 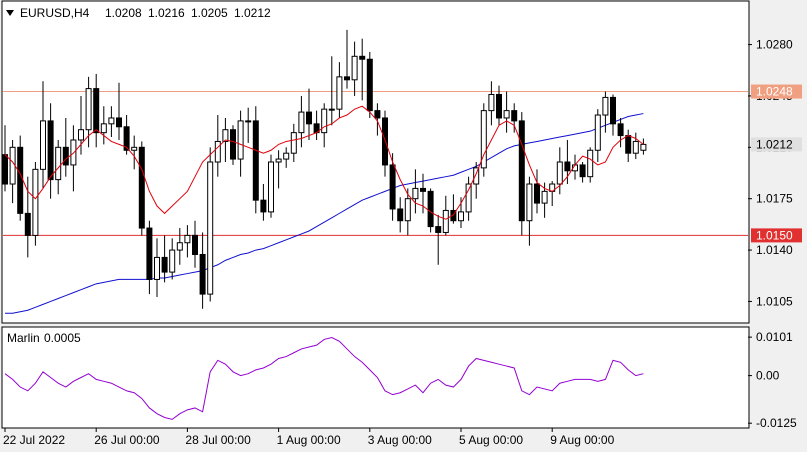 What do you see at coordinates (218, 440) in the screenshot?
I see `time-tick-label: 28 Jul 00:00` at bounding box center [218, 440].